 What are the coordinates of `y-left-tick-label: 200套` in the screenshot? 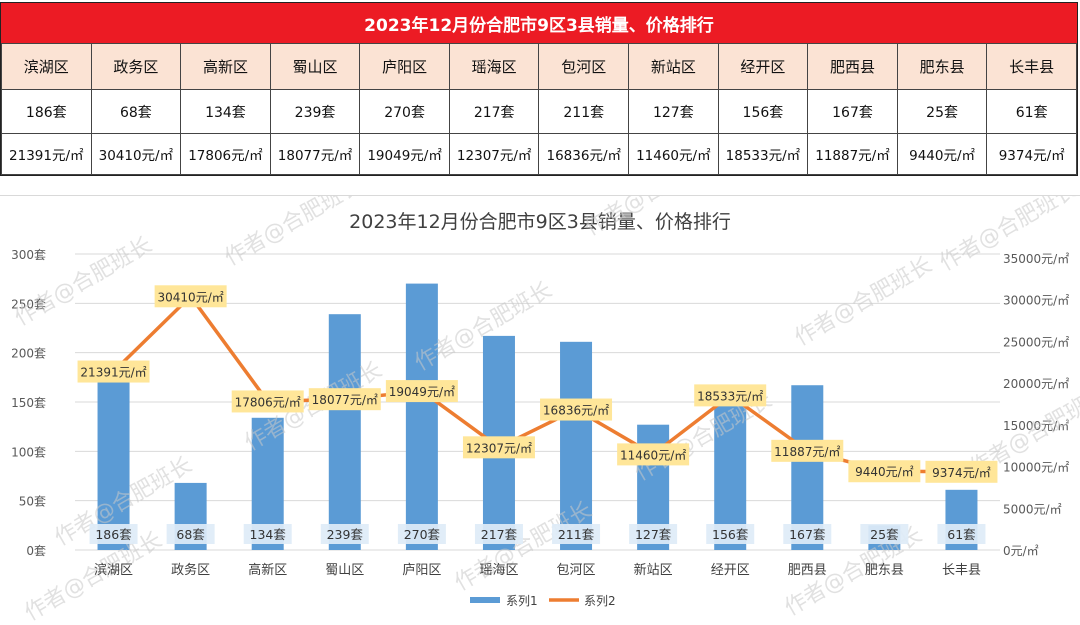 It's located at (28, 354).